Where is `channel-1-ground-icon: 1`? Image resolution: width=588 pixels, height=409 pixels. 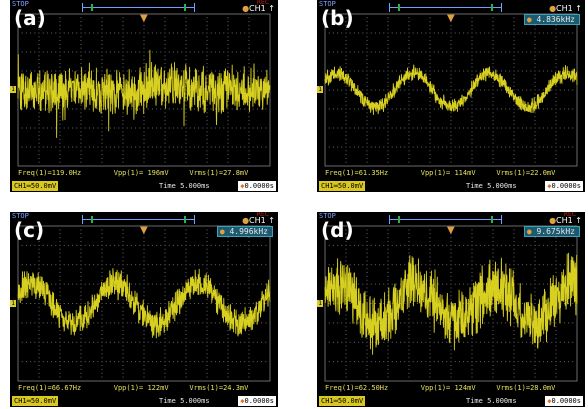
channel-1-ground-icon: 1 is located at coordinates (13, 89).